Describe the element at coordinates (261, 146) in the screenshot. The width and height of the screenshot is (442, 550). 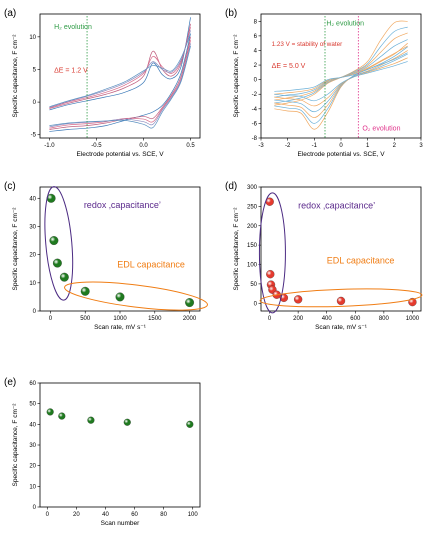
I see `x-tick-label: -3` at that location.